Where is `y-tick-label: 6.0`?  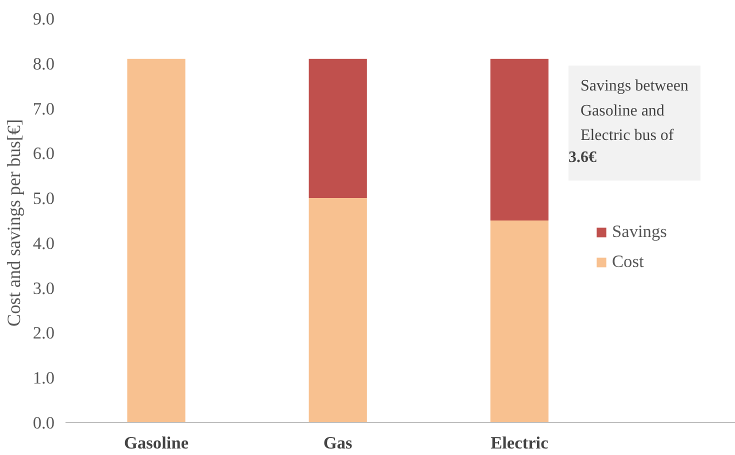 y-tick-label: 6.0 is located at coordinates (43, 154).